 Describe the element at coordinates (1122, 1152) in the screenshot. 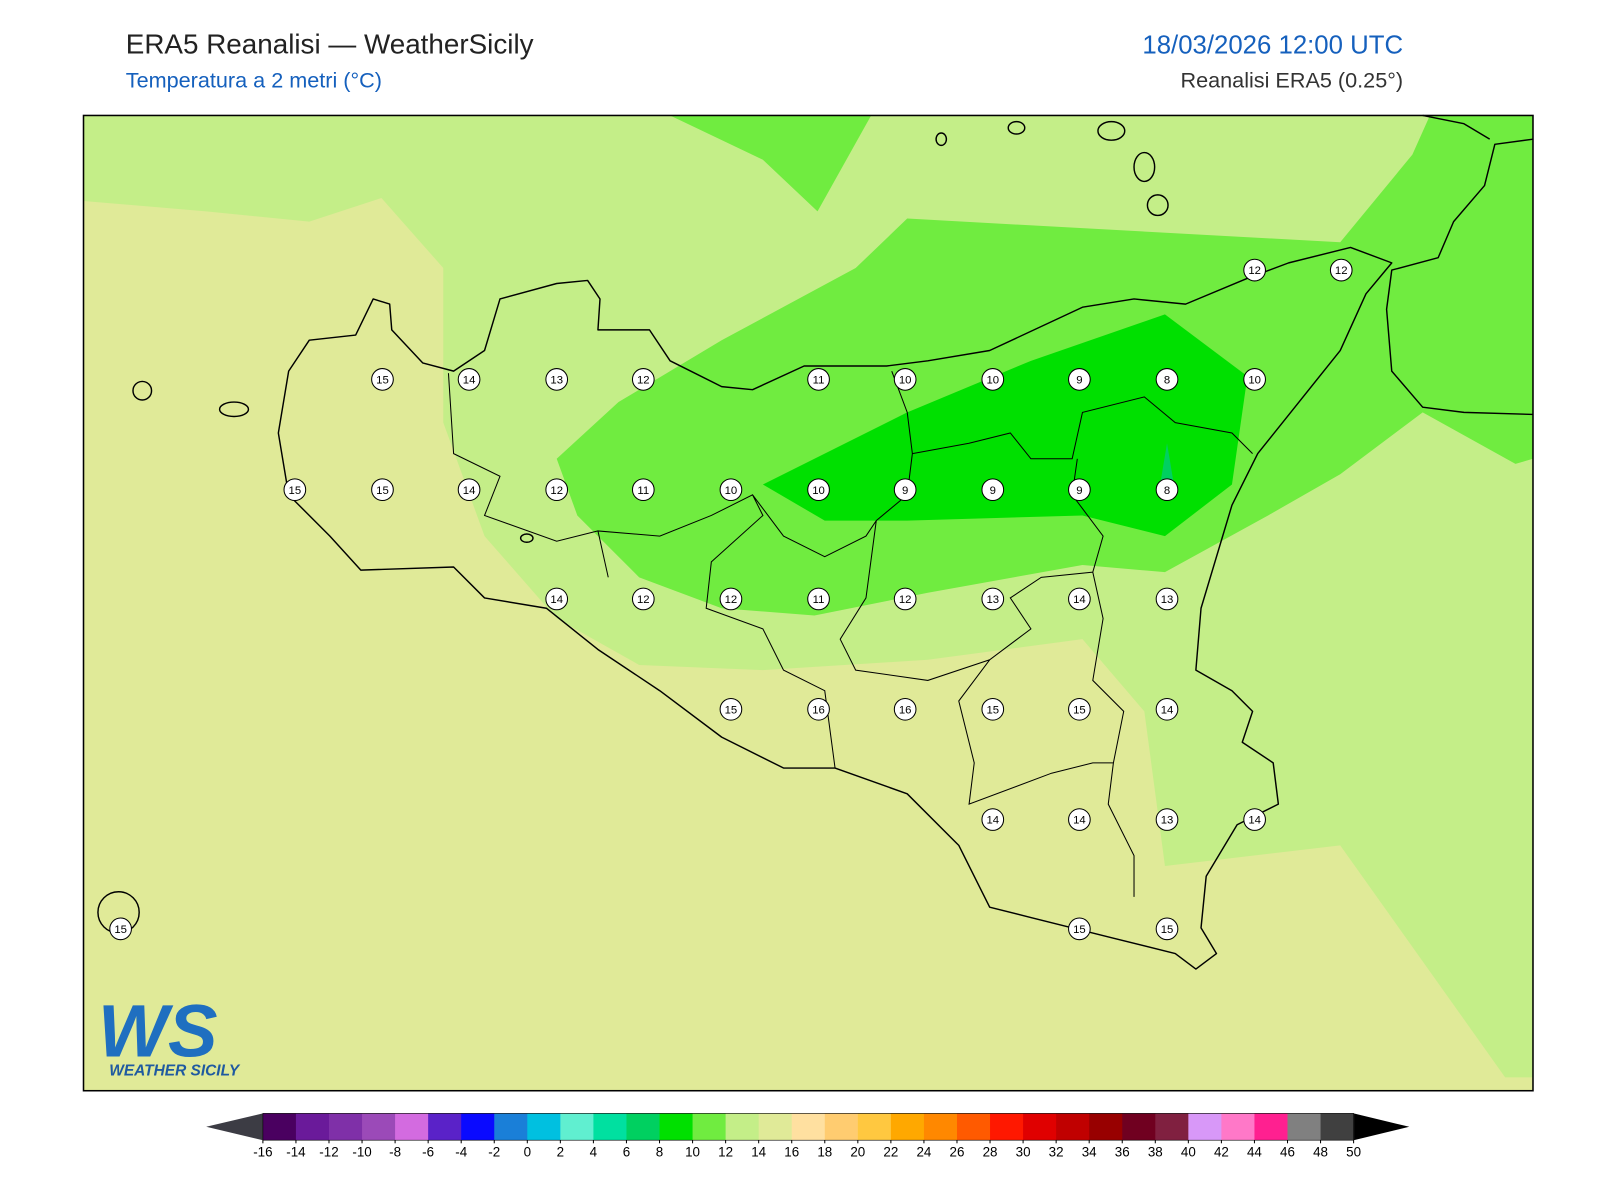

I see `colorbar-tick-label: 36` at that location.